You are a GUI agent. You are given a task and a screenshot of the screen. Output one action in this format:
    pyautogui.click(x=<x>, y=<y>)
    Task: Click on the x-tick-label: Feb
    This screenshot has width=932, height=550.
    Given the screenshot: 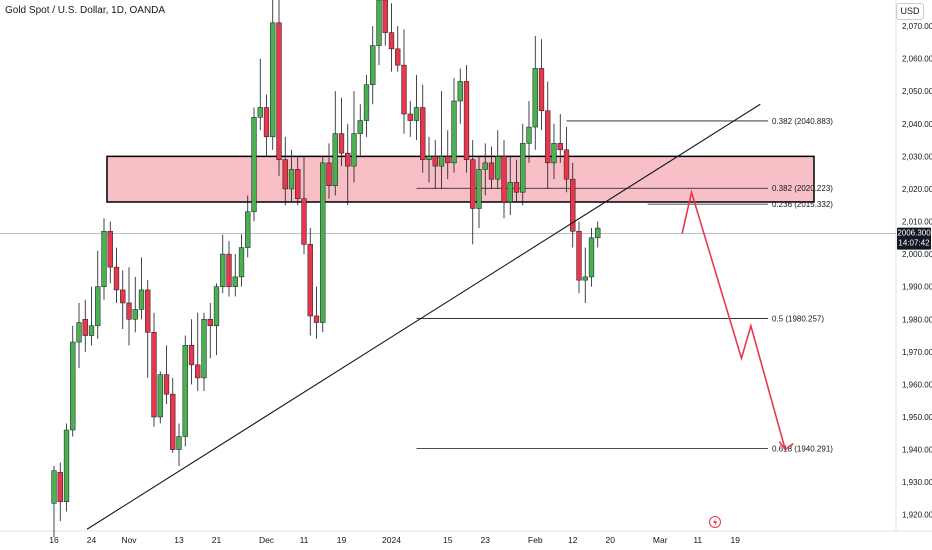 What is the action you would take?
    pyautogui.click(x=535, y=540)
    